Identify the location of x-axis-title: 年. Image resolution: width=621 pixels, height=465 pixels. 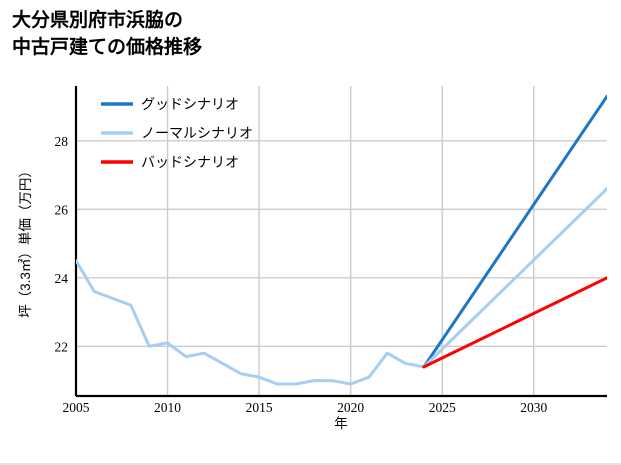
(341, 423).